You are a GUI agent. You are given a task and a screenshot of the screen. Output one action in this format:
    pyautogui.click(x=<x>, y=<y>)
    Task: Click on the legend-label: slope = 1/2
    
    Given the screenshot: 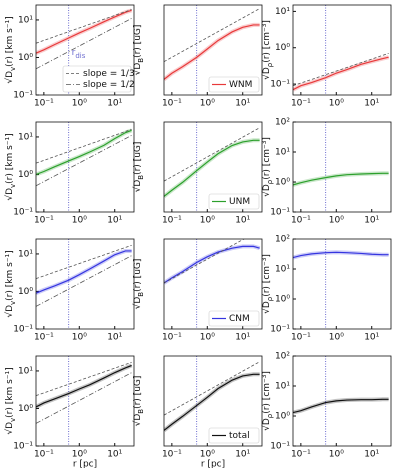 What is the action you would take?
    pyautogui.click(x=109, y=85)
    